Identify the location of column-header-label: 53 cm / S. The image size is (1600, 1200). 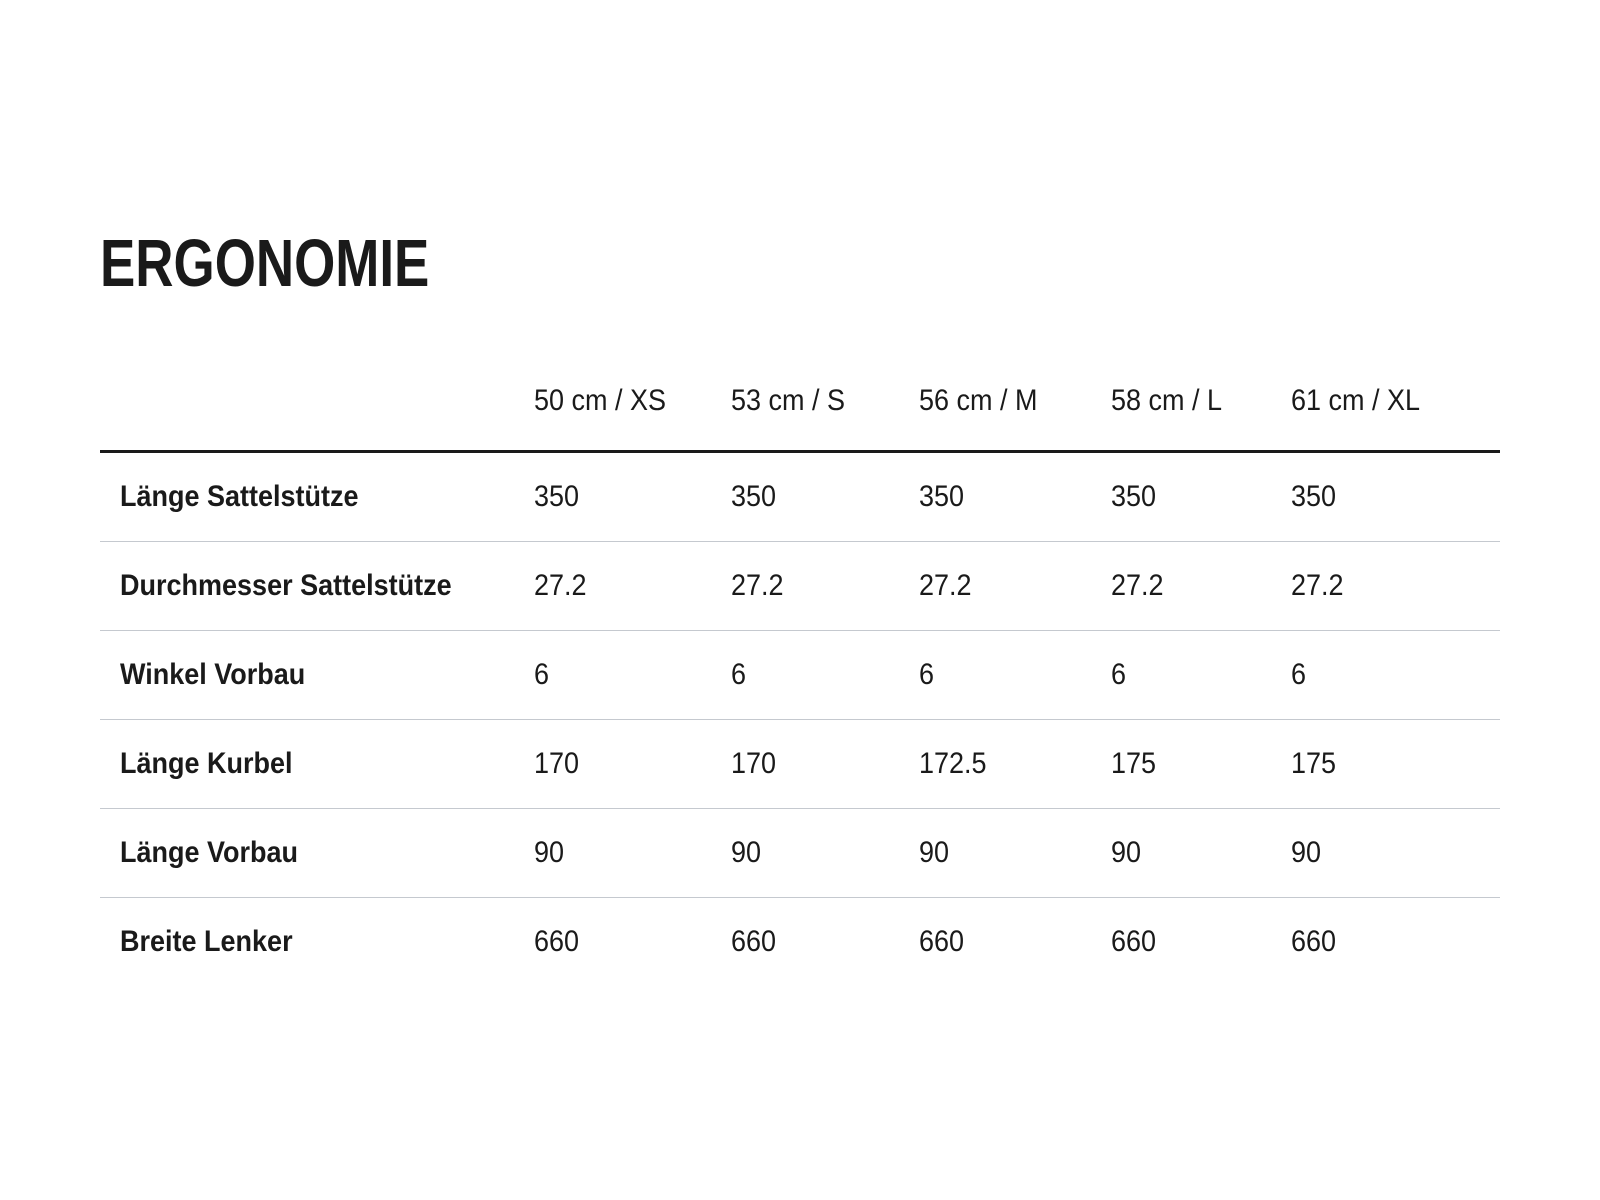
(788, 400).